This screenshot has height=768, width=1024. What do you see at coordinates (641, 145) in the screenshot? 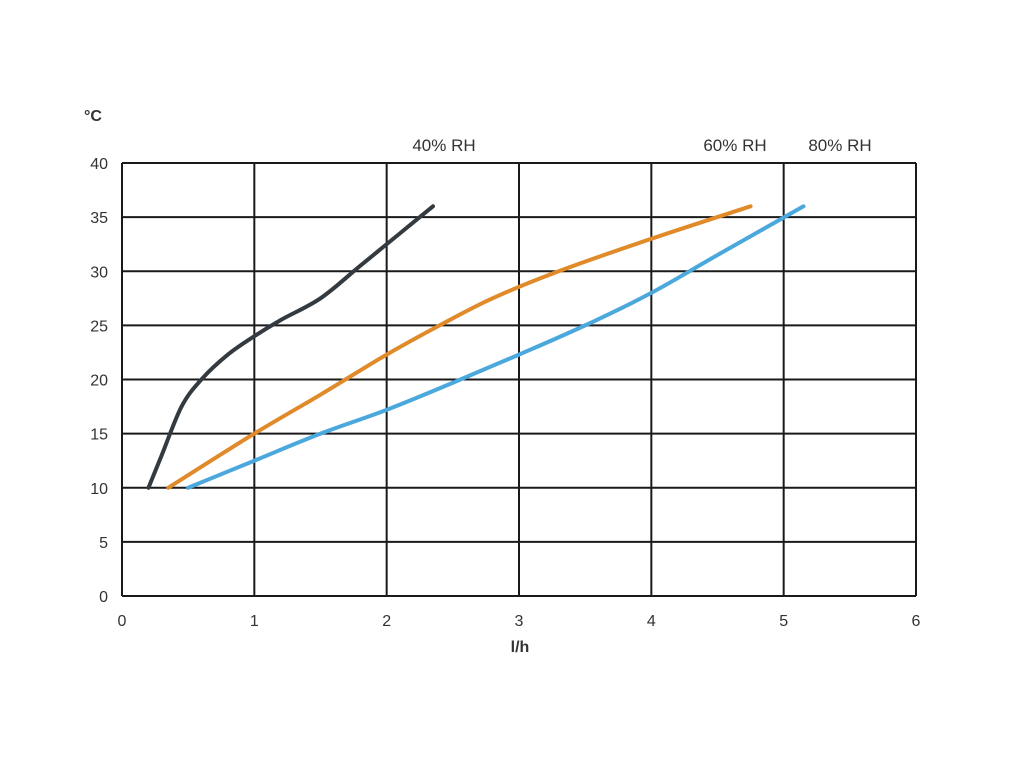
I see `series-labels: 40% RH 60% RH 80% RH` at bounding box center [641, 145].